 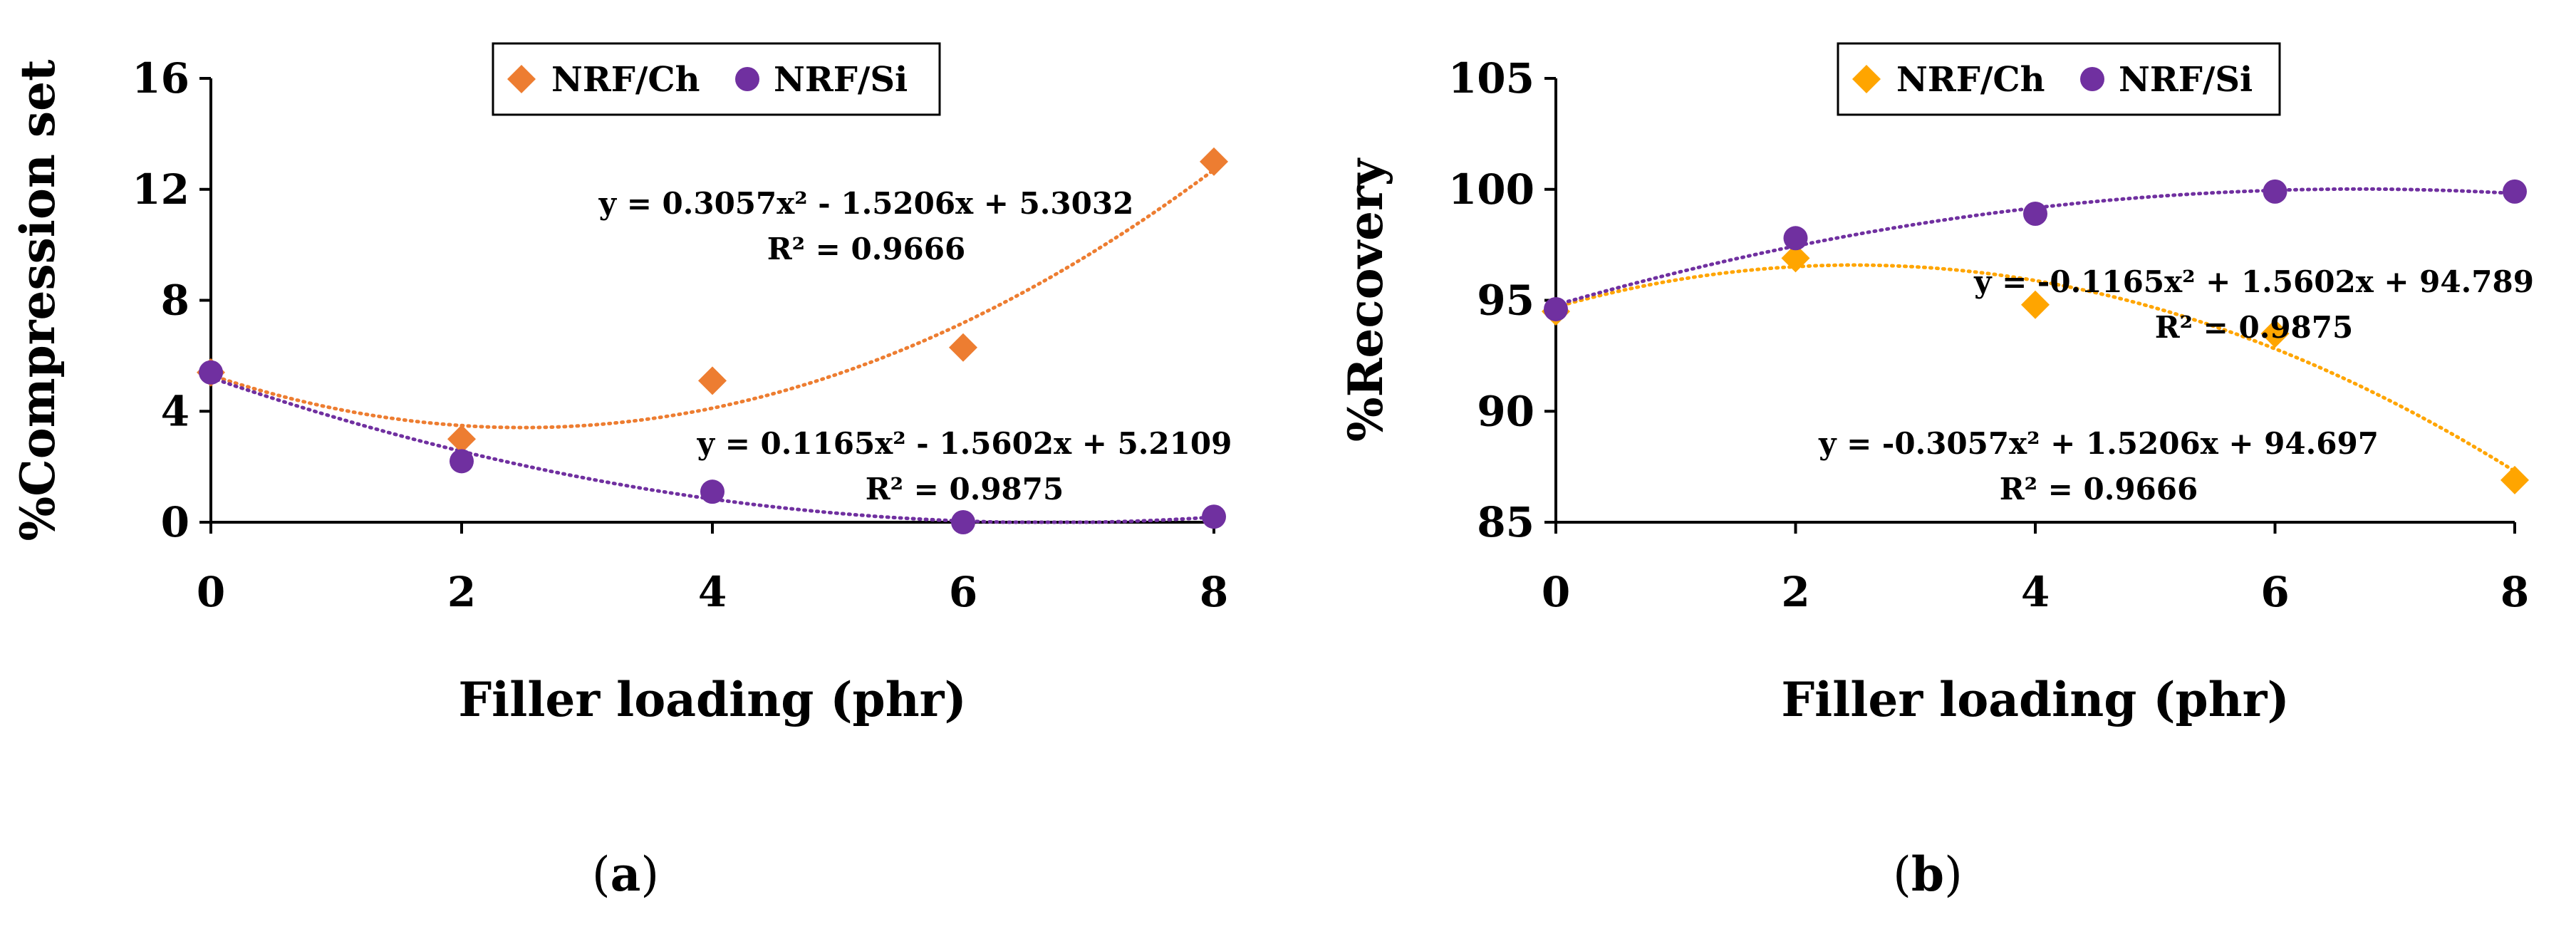 I want to click on panel-caption: (a), so click(x=625, y=874).